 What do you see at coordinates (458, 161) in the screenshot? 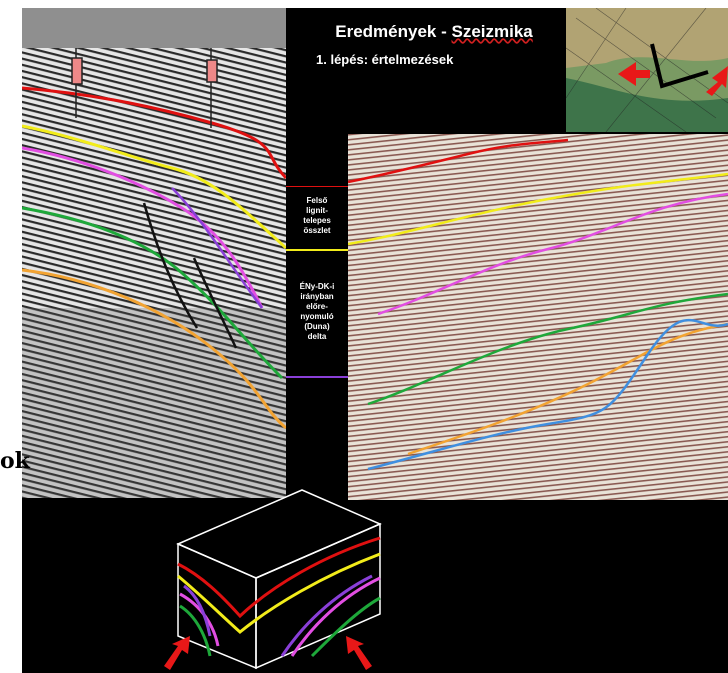
I see `horizon-red-right` at bounding box center [458, 161].